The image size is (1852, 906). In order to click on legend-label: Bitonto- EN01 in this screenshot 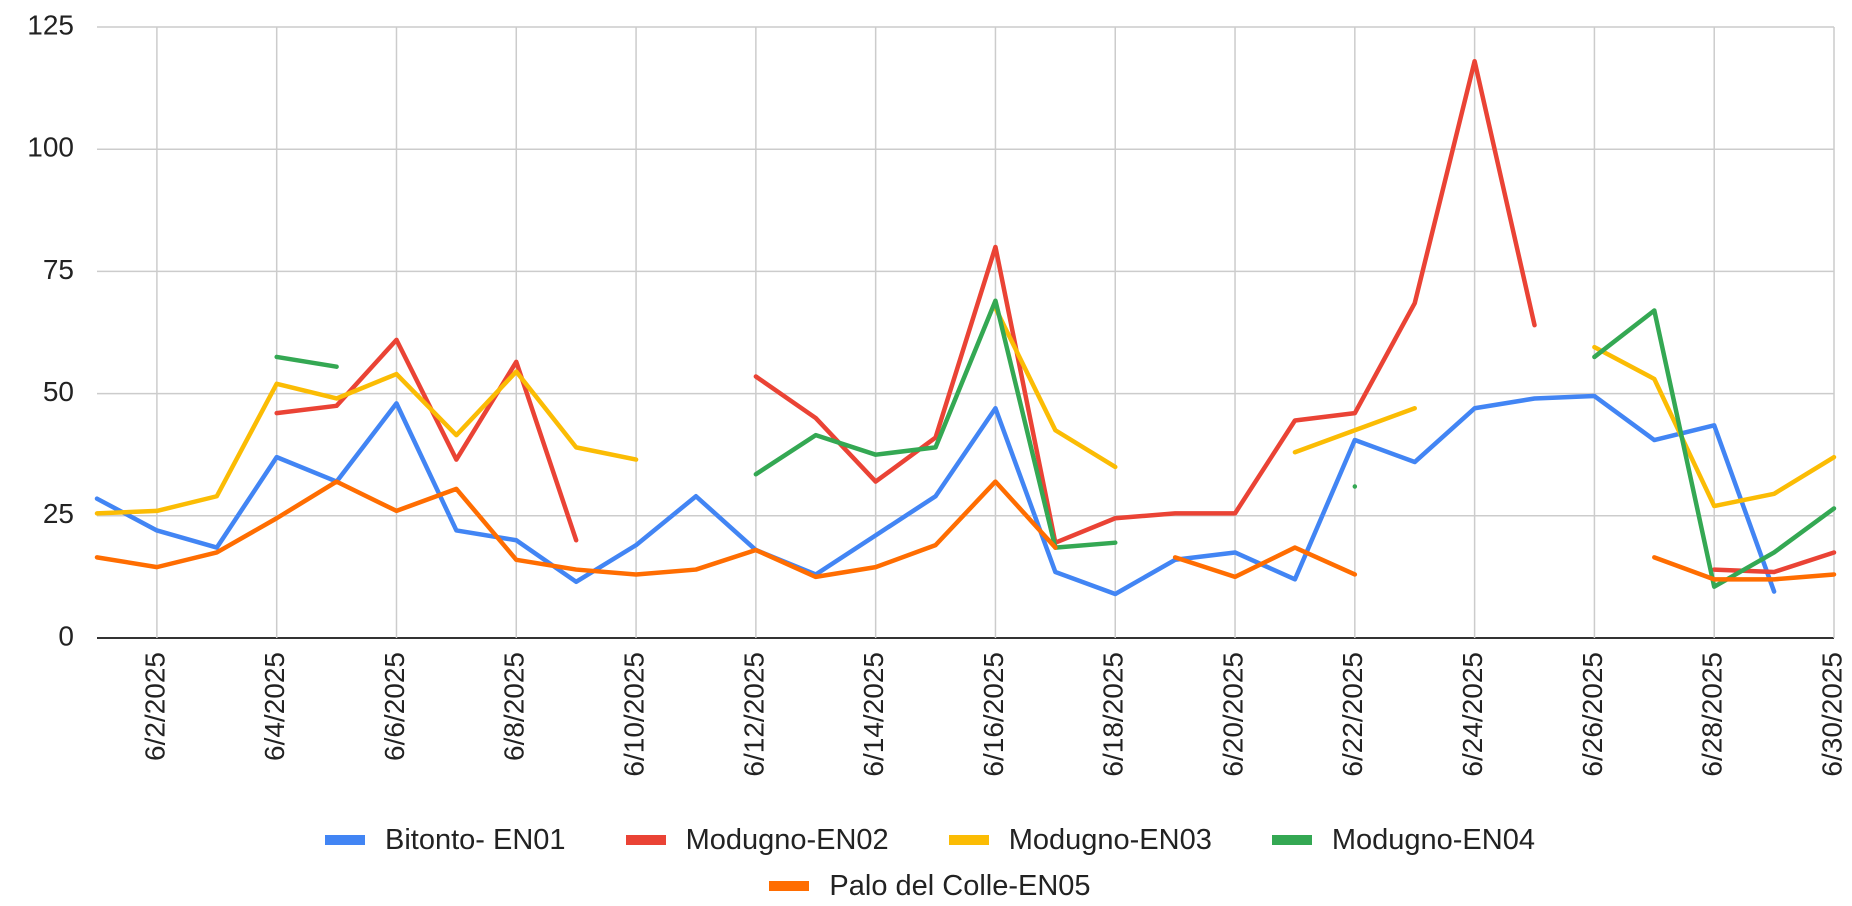, I will do `click(475, 839)`.